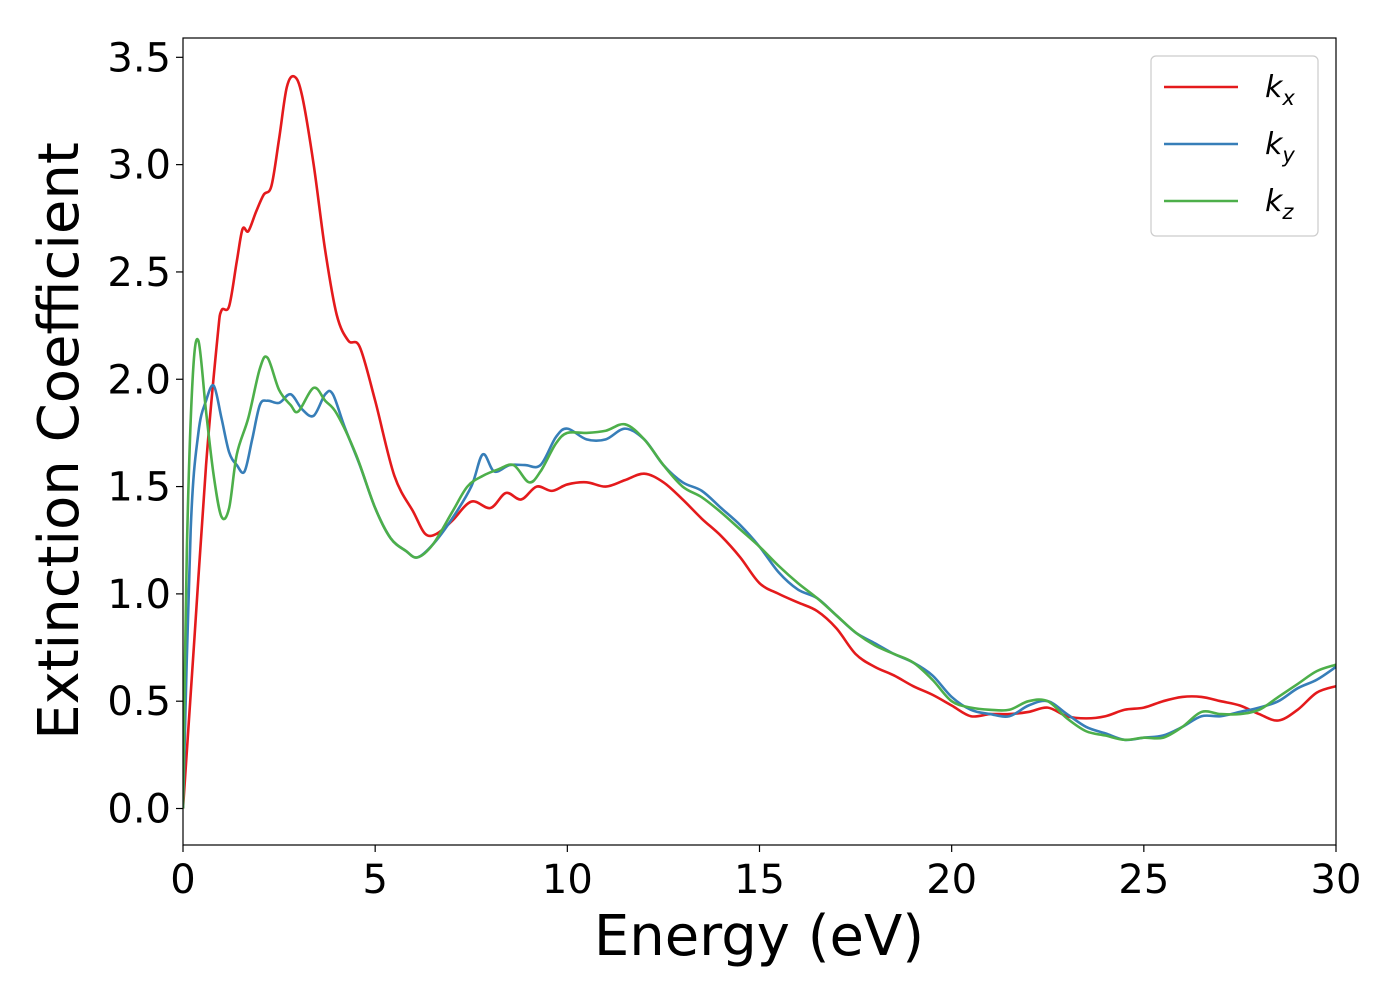 This screenshot has height=1000, width=1400. Describe the element at coordinates (139, 380) in the screenshot. I see `y-tick-label: 2.0` at that location.